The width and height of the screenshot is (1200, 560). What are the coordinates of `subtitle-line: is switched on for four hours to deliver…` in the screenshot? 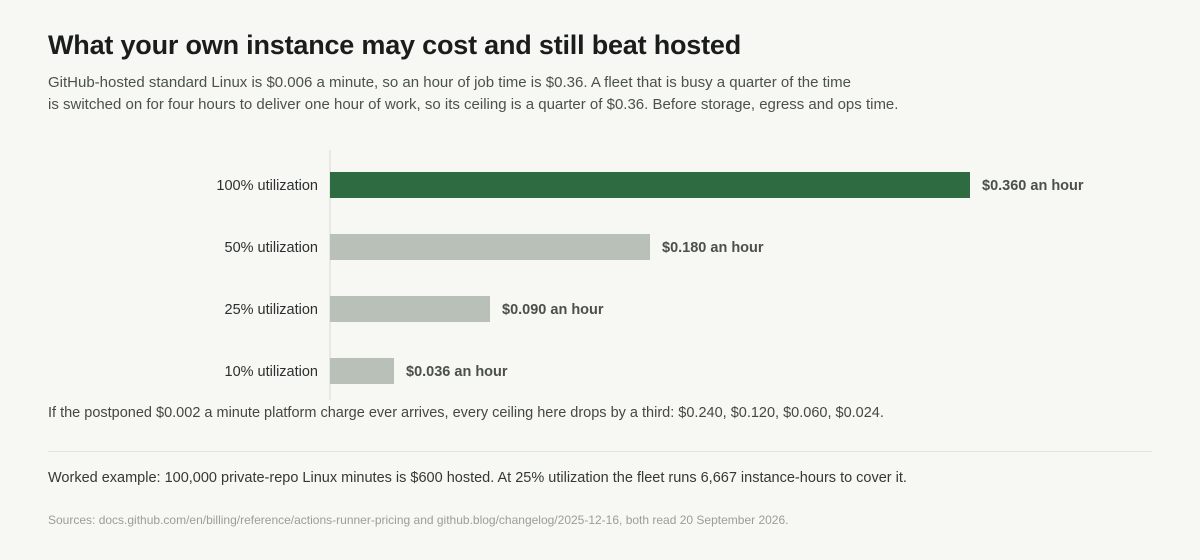 It's located at (473, 104).